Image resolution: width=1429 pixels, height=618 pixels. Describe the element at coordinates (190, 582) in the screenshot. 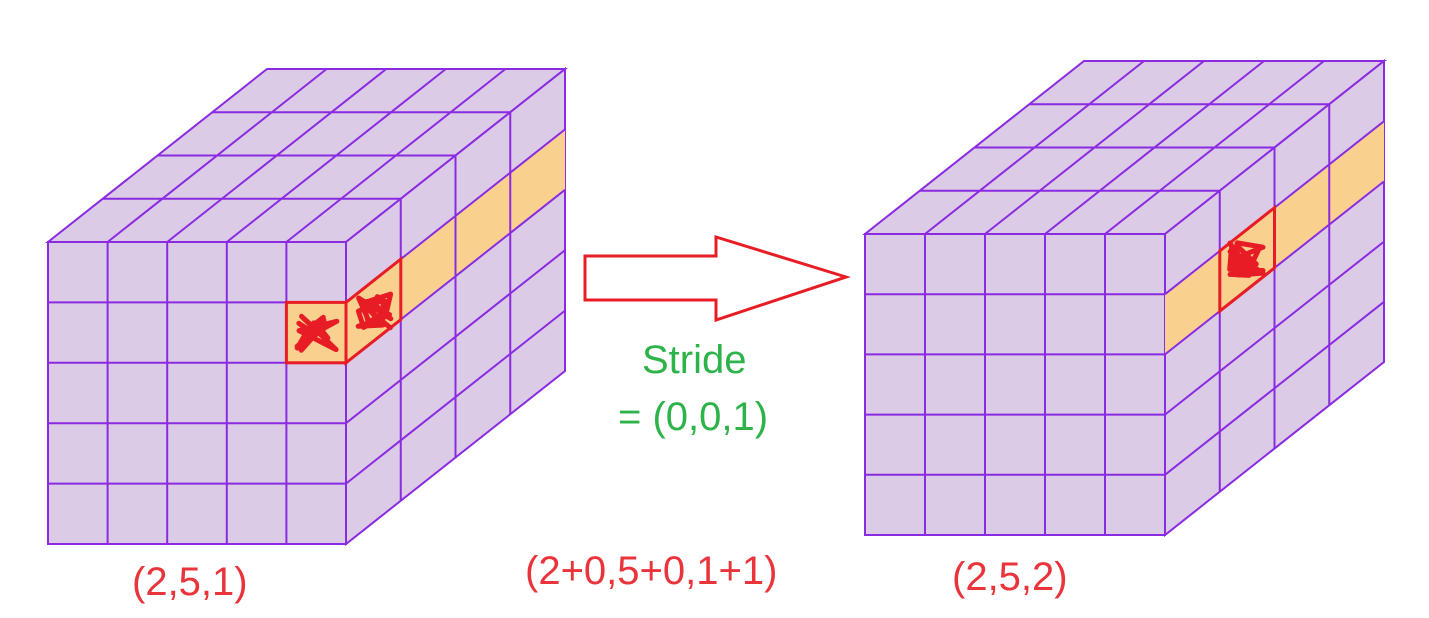

I see `left-cube-coordinate: (2,5,1)` at that location.